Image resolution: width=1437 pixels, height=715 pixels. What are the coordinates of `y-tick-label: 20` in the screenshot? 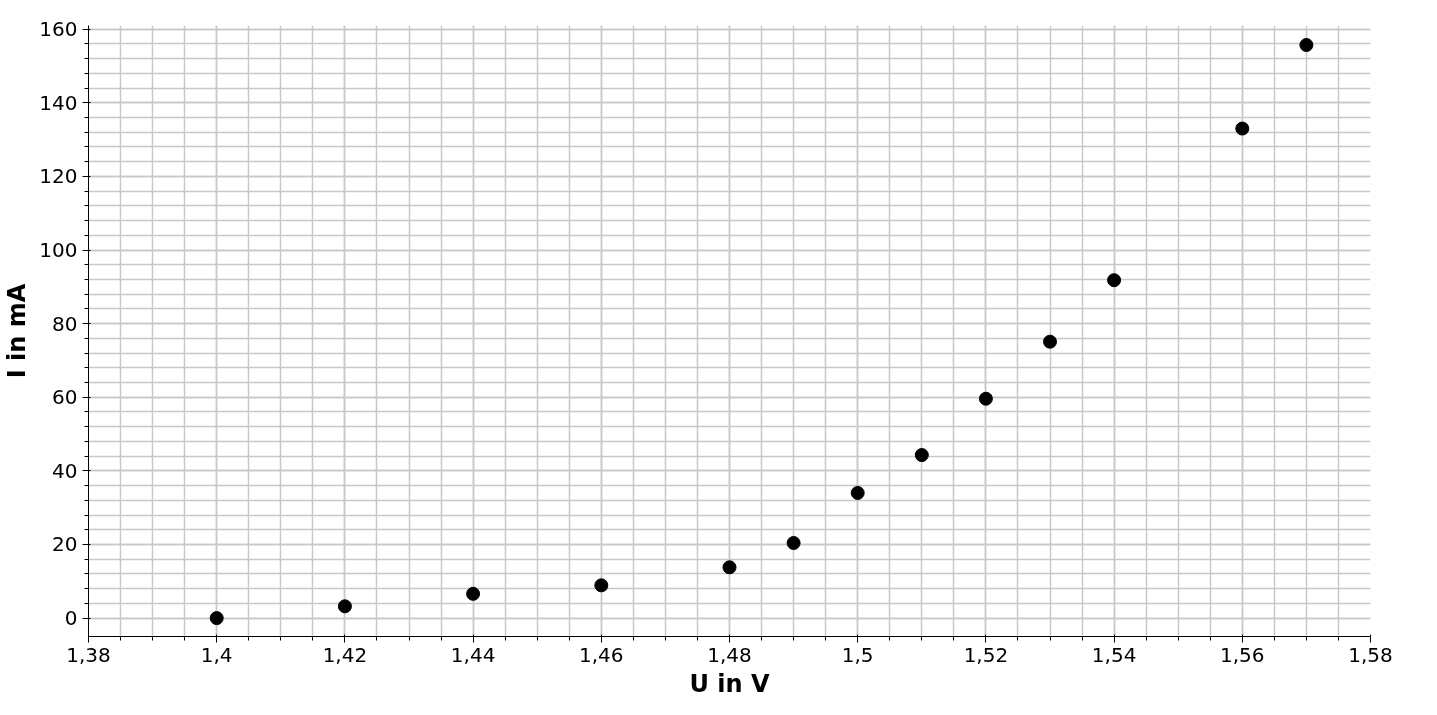 It's located at (65, 544).